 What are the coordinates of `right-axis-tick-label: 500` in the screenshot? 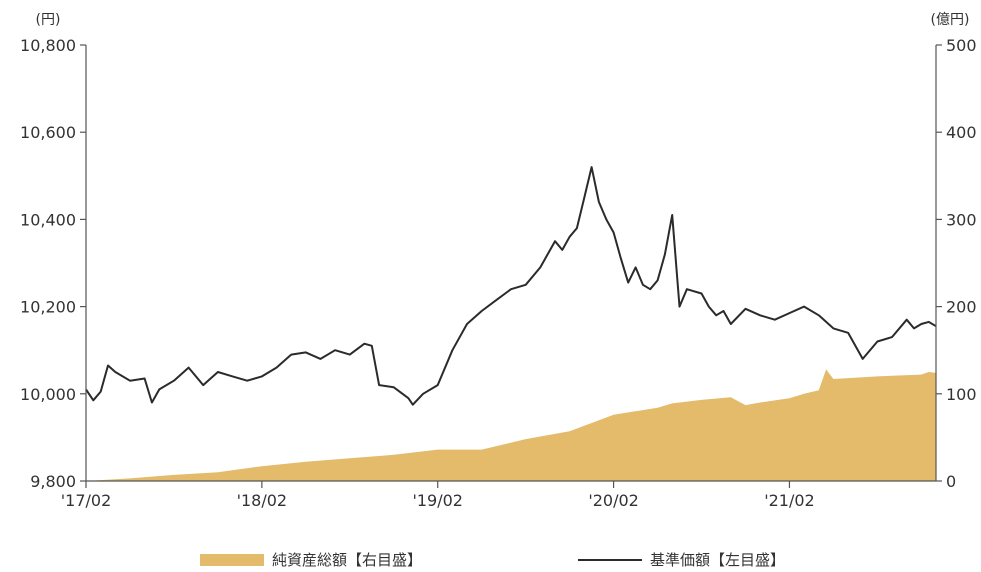 It's located at (961, 45).